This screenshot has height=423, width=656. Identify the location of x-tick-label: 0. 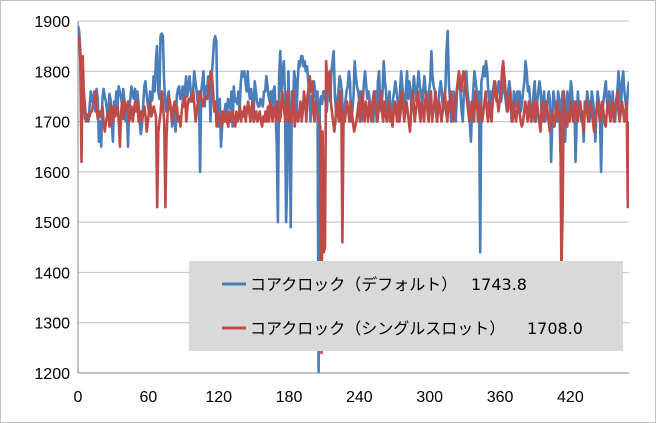
(78, 397).